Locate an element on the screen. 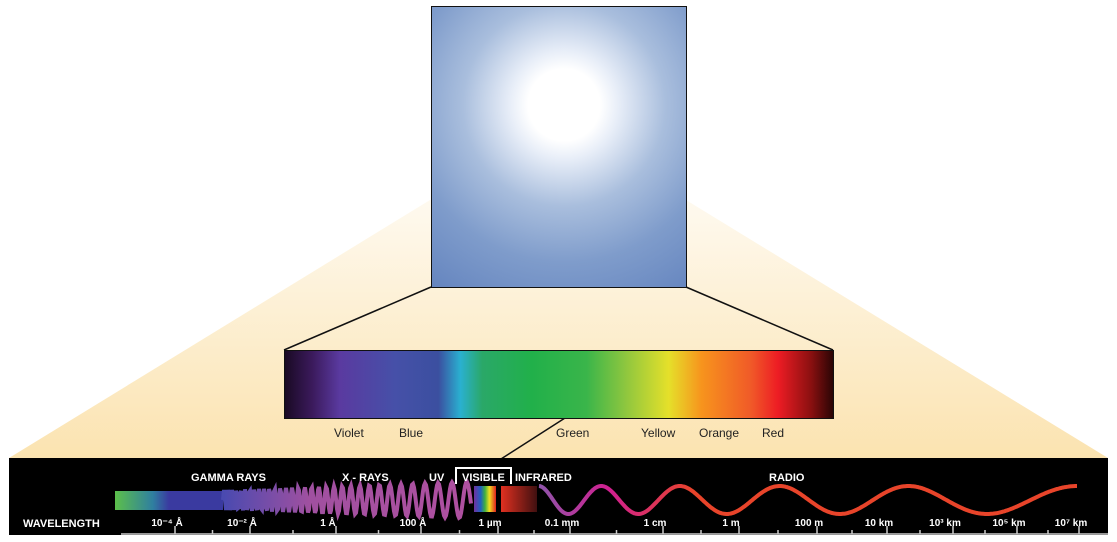 Image resolution: width=1117 pixels, height=542 pixels. color-label-red: Red is located at coordinates (773, 433).